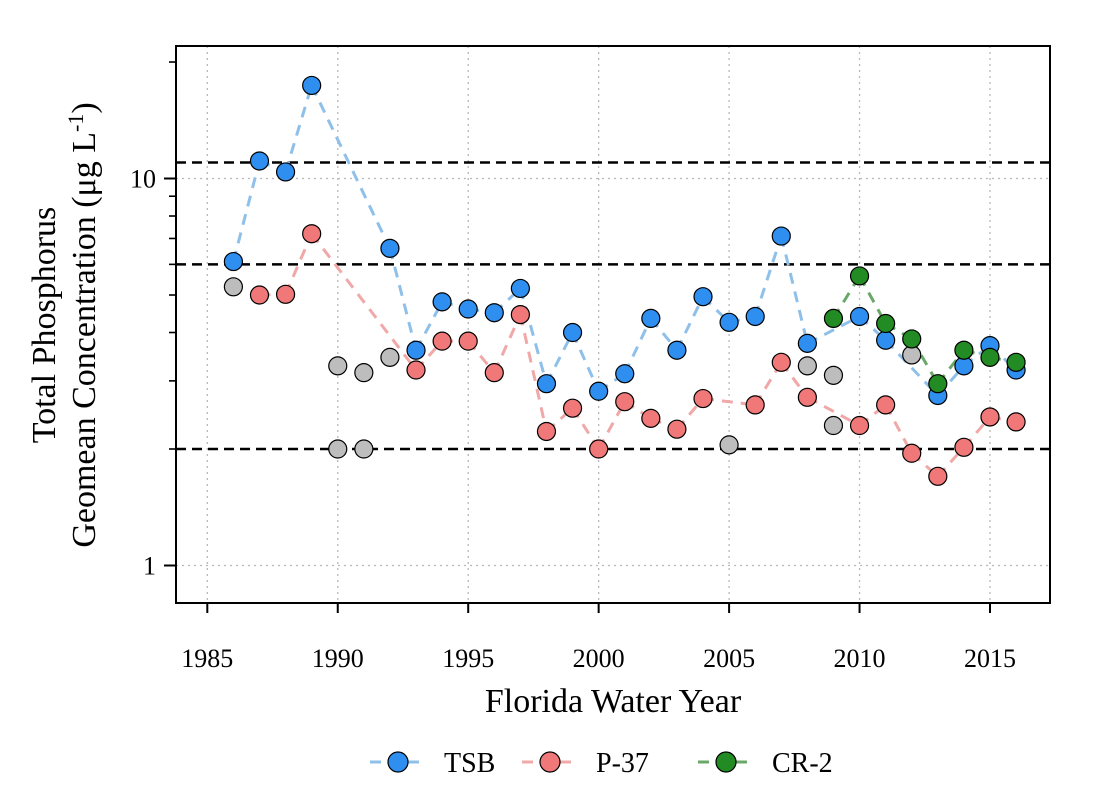  Describe the element at coordinates (860, 658) in the screenshot. I see `x-tick-label: 2010` at that location.